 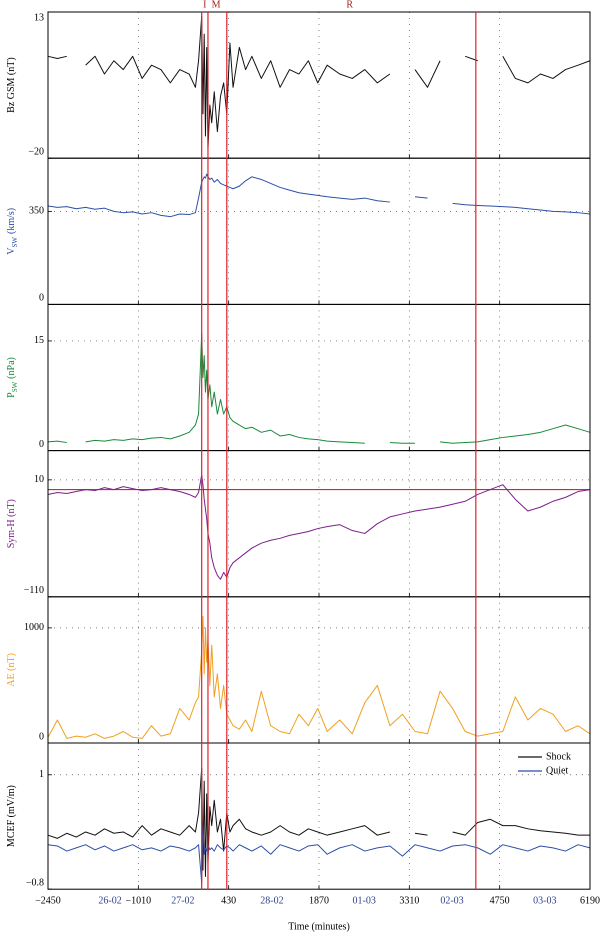 What do you see at coordinates (228, 900) in the screenshot?
I see `x-tick-label: 430` at bounding box center [228, 900].